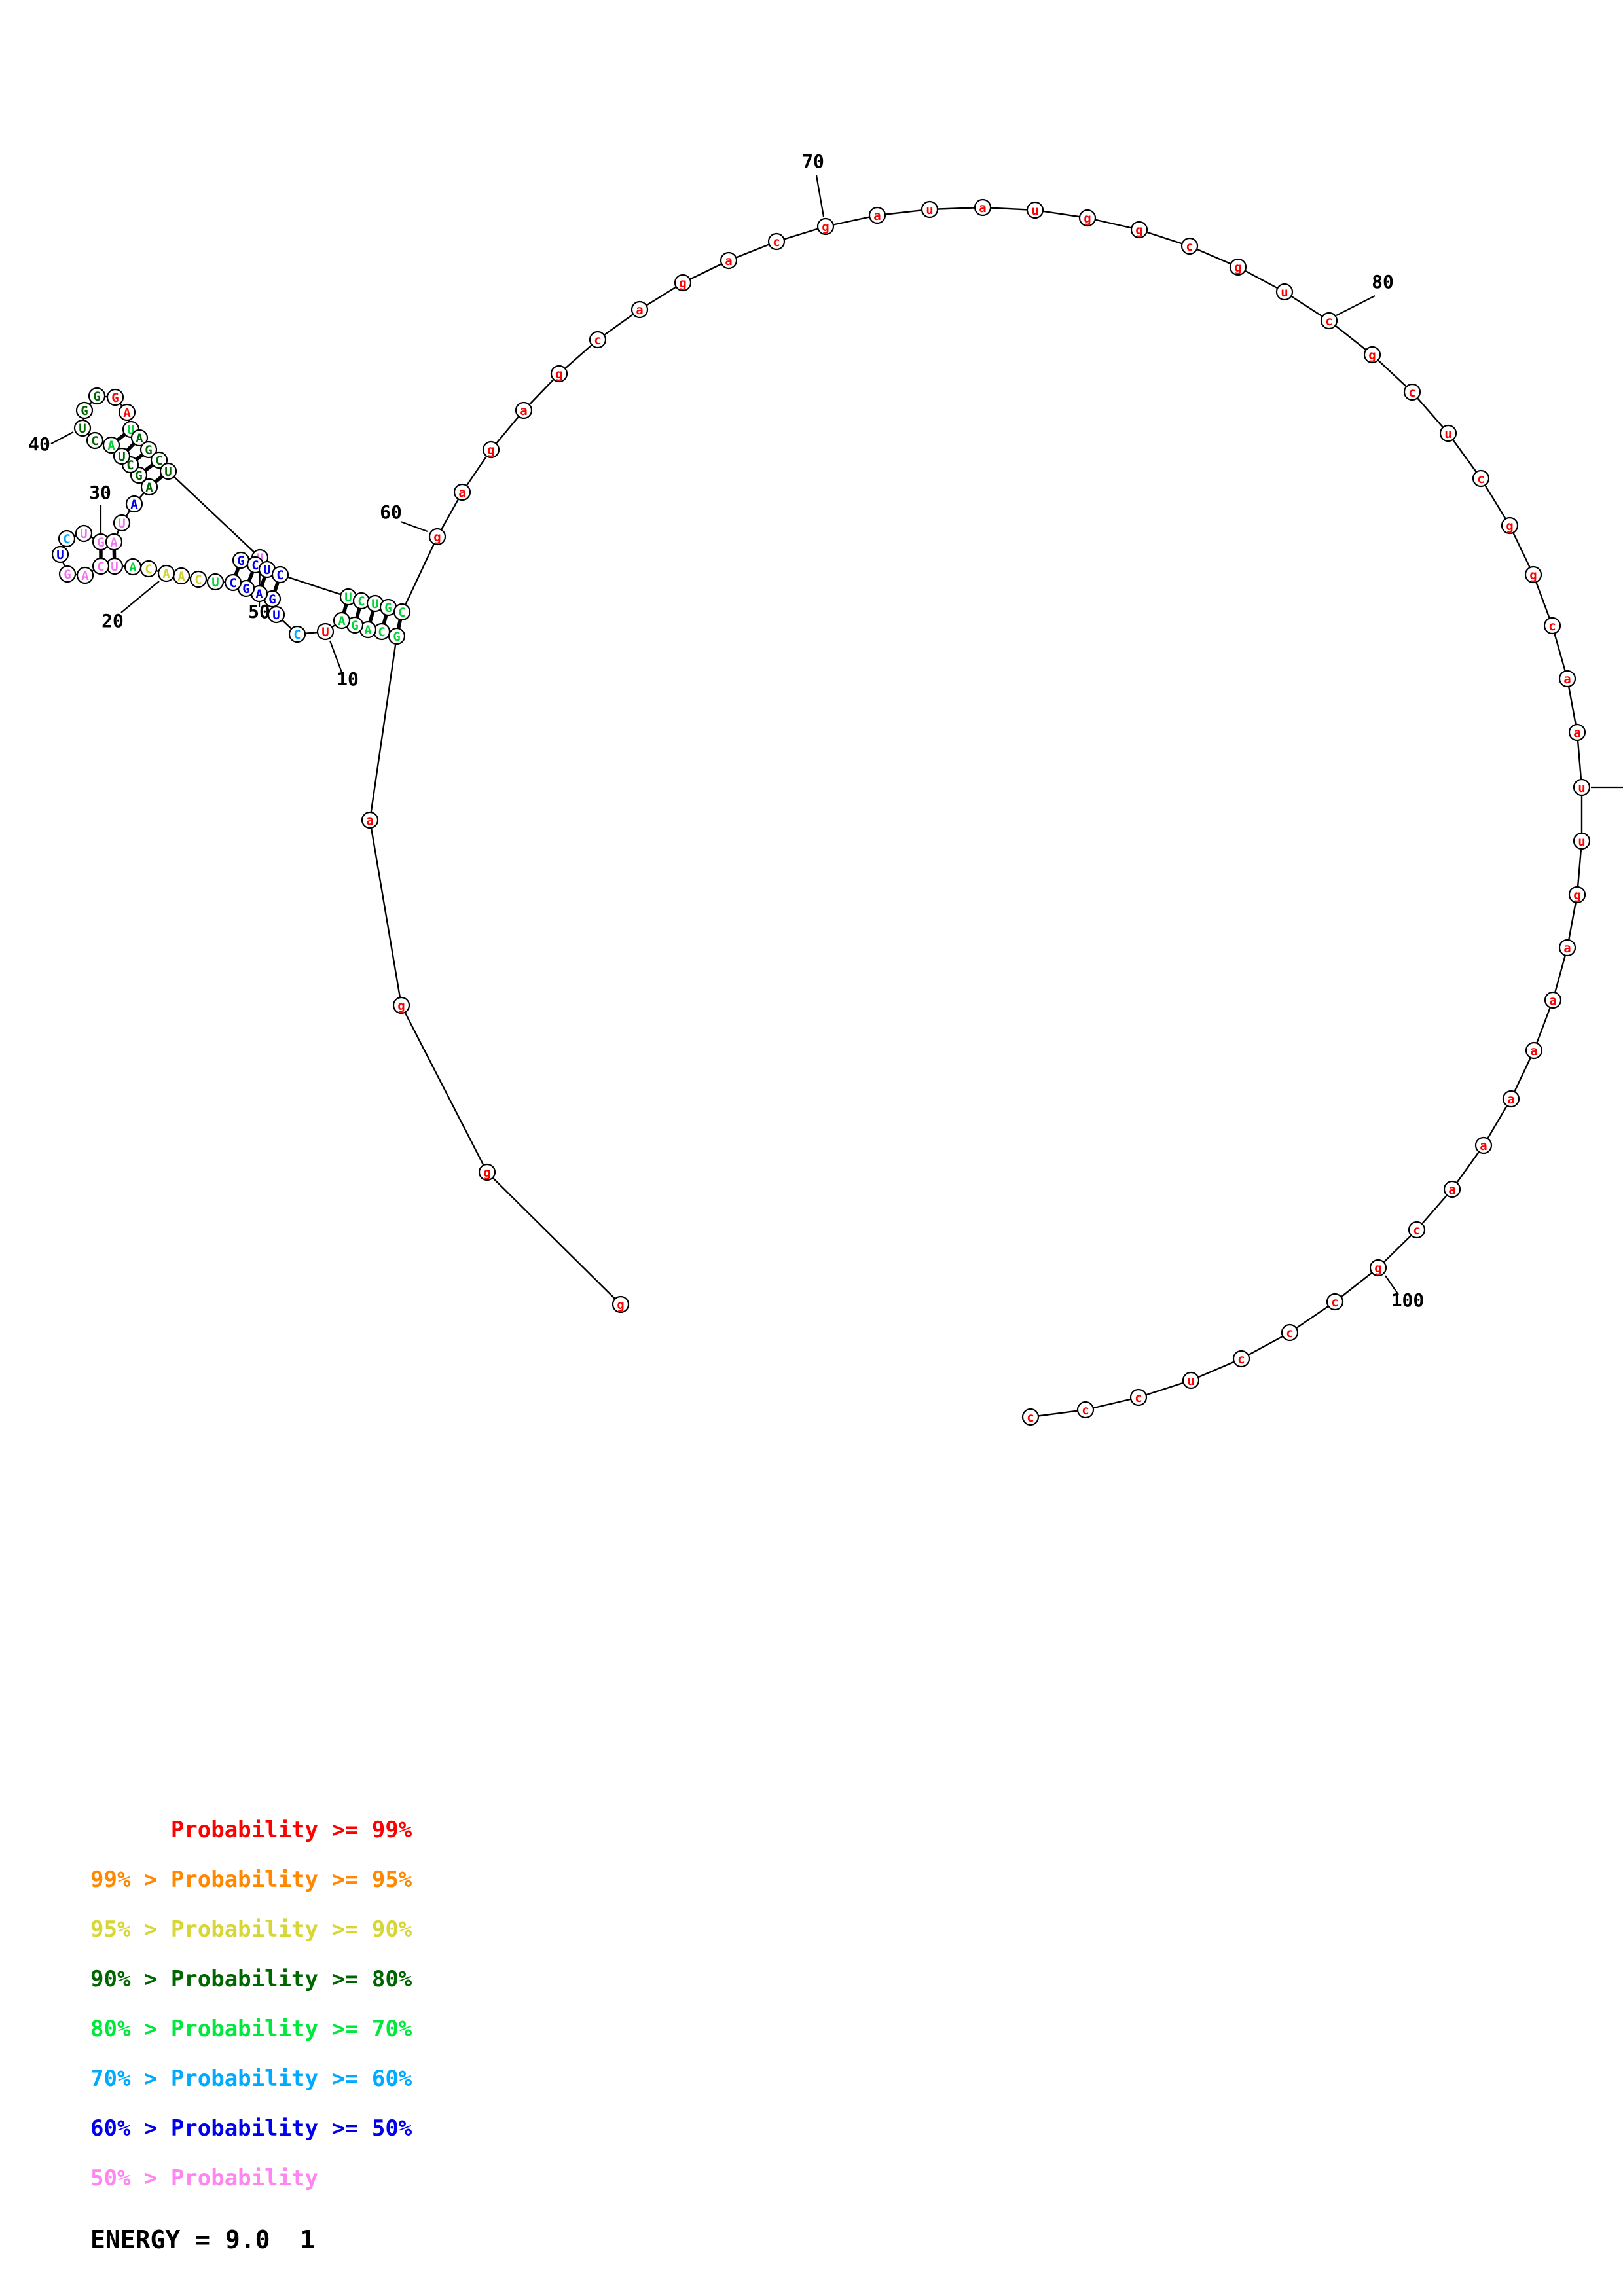 The image size is (1623, 2296). I want to click on legend-item: 99% > Probability >= 95%, so click(251, 1880).